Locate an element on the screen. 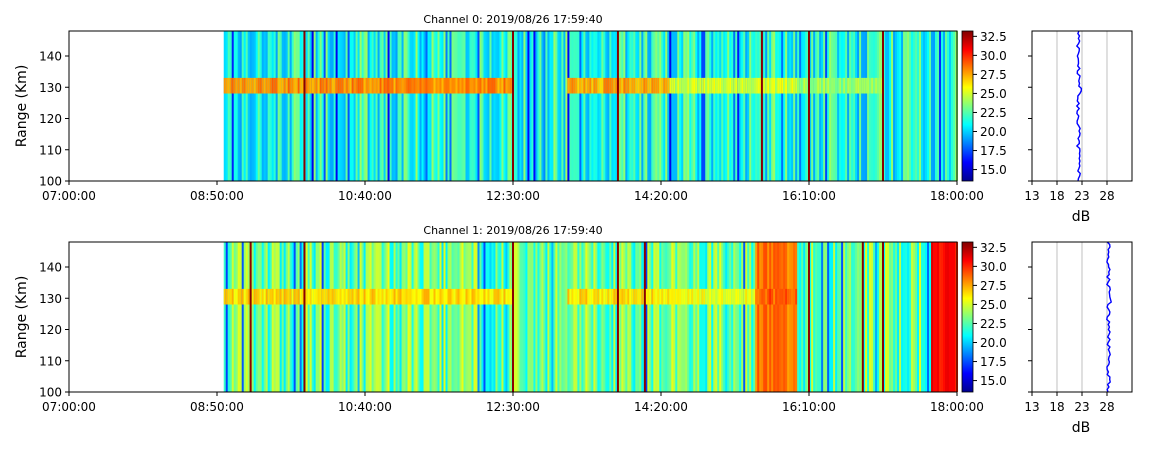 The image size is (1150, 450). intense-line is located at coordinates (761, 106).